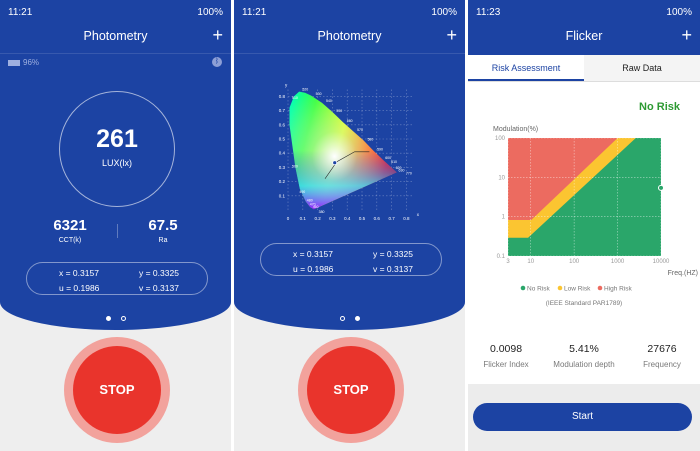  Describe the element at coordinates (418, 214) in the screenshot. I see `x-axis-label: x` at that location.